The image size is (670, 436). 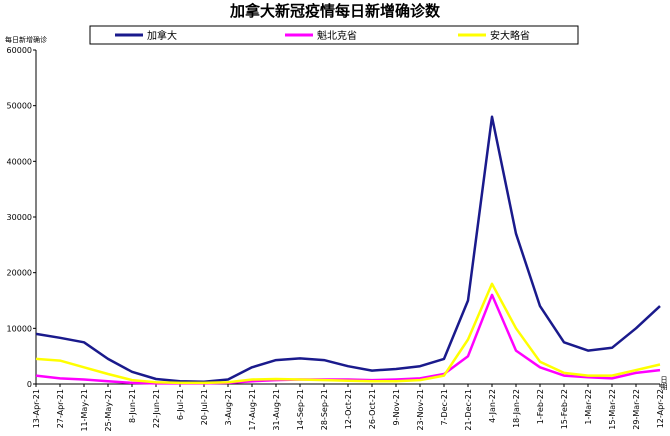 What do you see at coordinates (564, 409) in the screenshot?
I see `x-tick-label: 15-Feb-22` at bounding box center [564, 409].